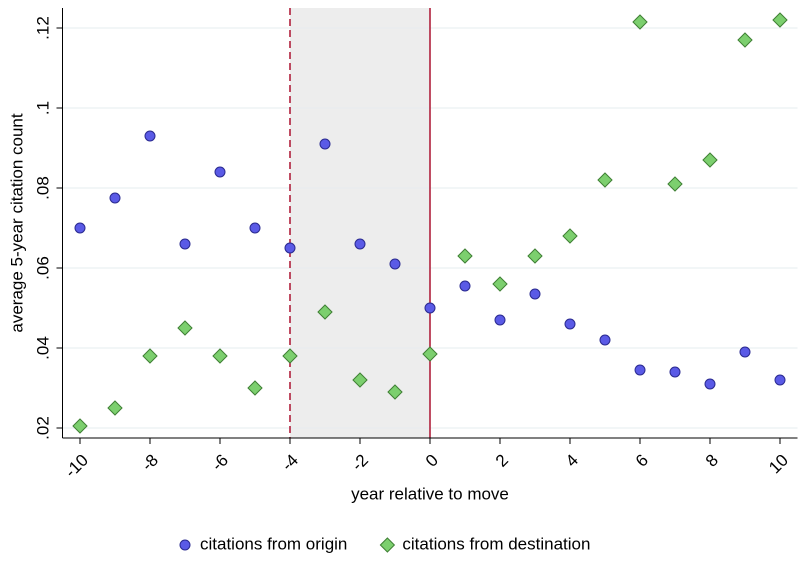  I want to click on y-axis-label: average 5-year citation count, so click(16, 223).